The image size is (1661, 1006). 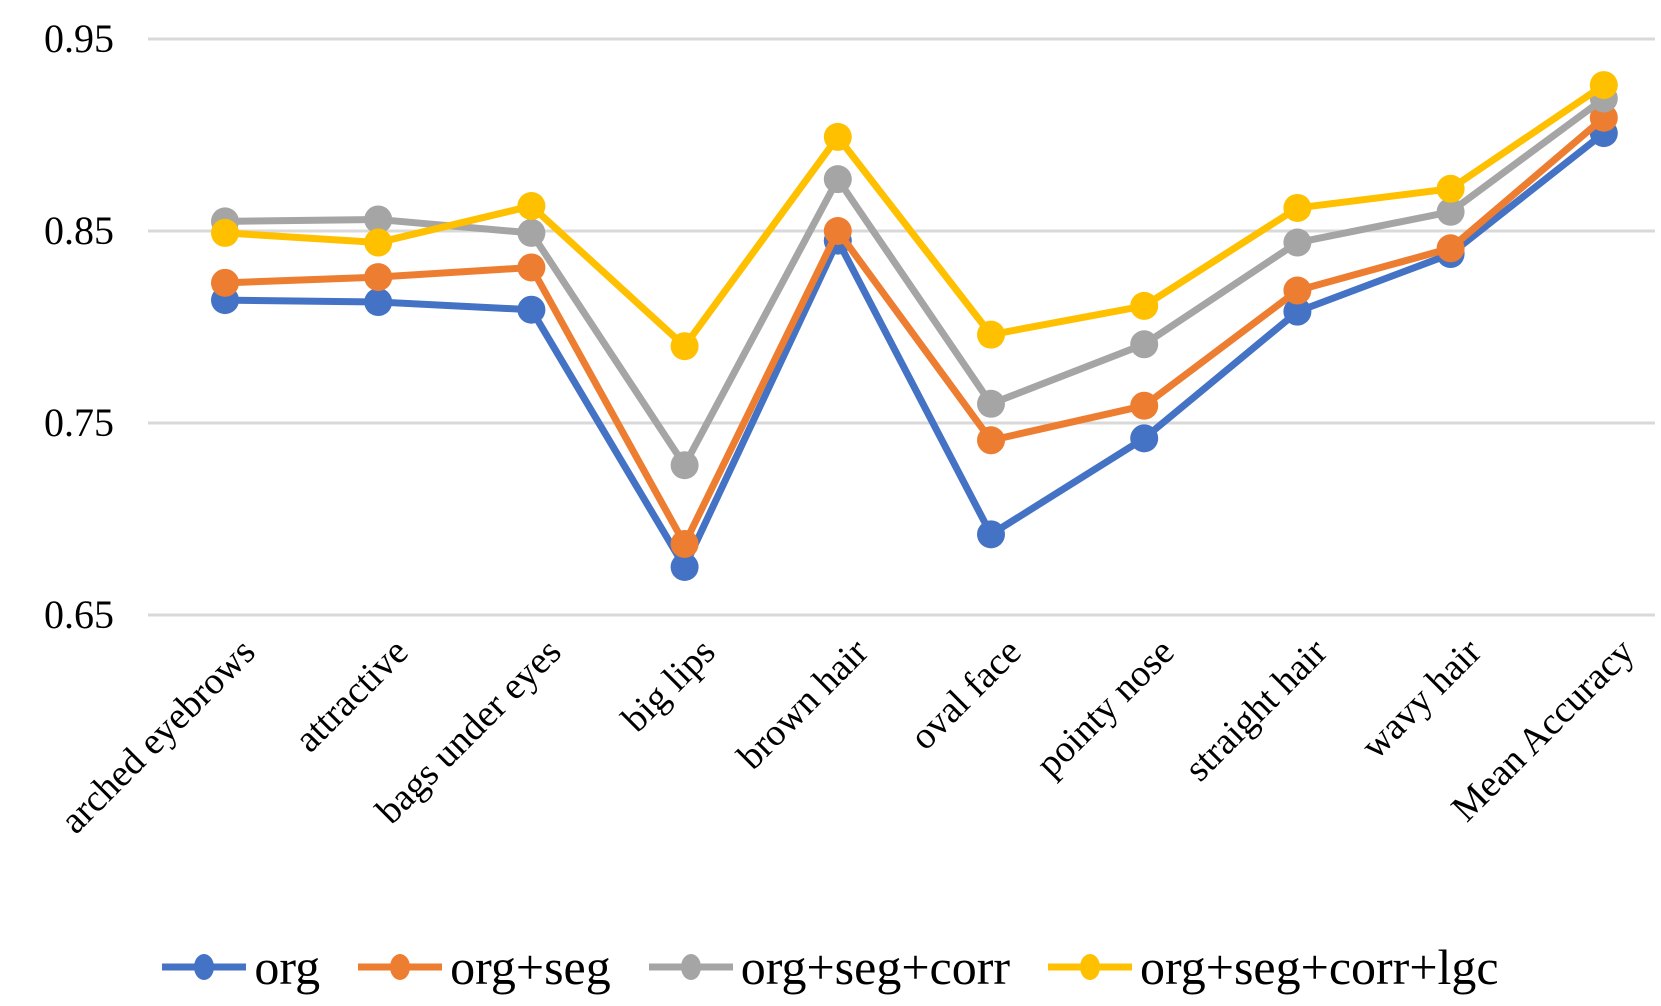 What do you see at coordinates (684, 346) in the screenshot?
I see `data-point-org-seg-corr-lgc-big-lips` at bounding box center [684, 346].